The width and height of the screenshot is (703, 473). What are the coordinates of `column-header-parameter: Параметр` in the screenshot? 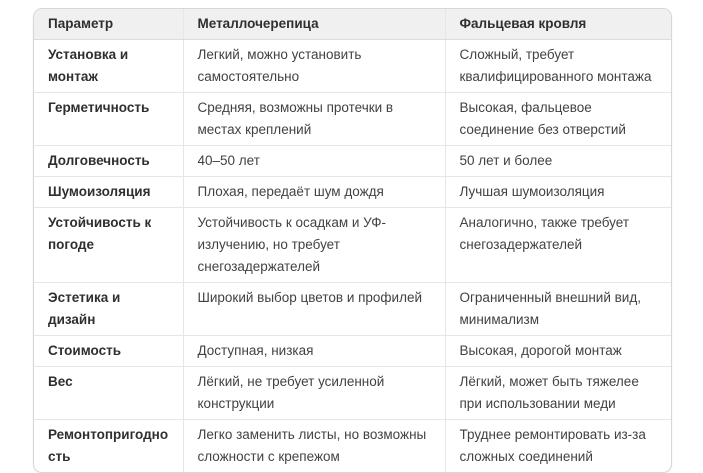 It's located at (109, 24).